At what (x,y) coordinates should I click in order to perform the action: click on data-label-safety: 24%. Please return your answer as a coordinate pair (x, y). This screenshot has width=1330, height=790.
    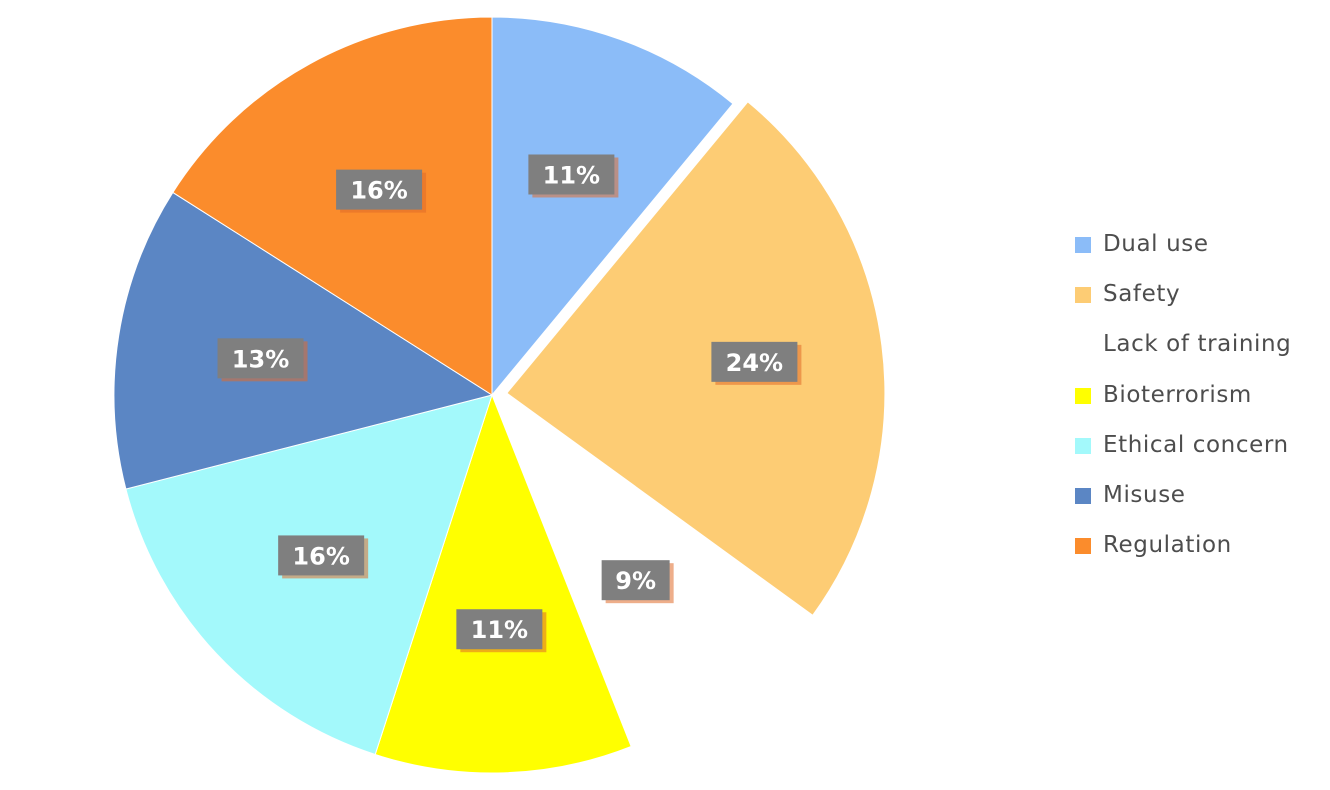
    Looking at the image, I should click on (756, 363).